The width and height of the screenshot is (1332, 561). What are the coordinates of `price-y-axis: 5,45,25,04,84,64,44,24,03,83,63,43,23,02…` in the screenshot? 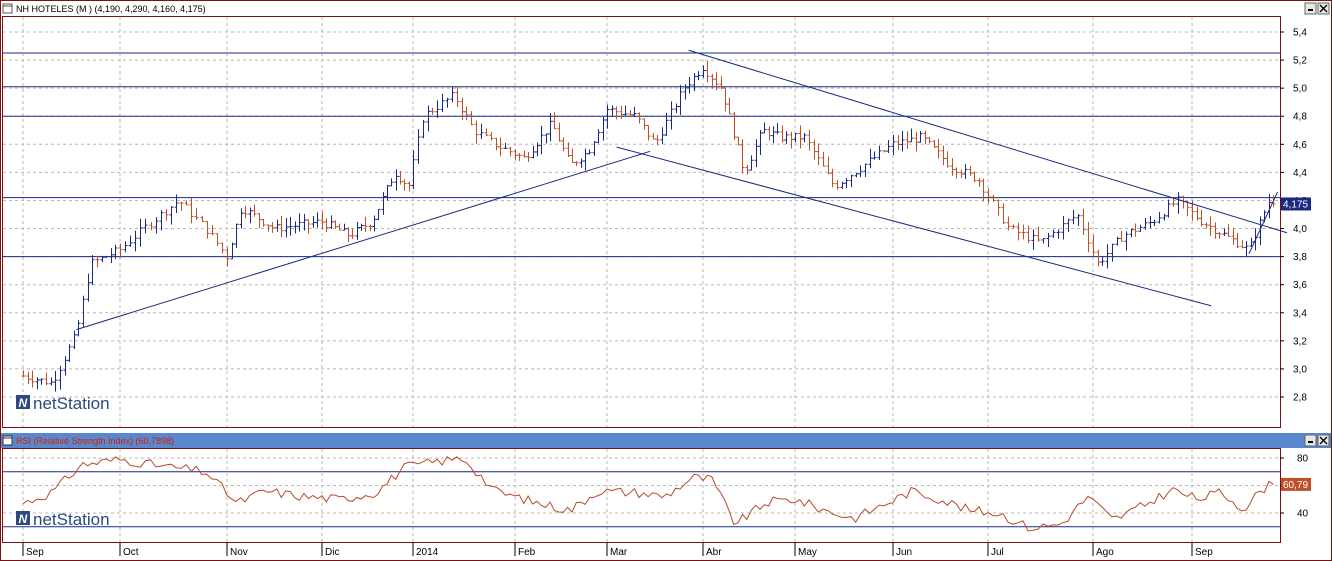 It's located at (1293, 216).